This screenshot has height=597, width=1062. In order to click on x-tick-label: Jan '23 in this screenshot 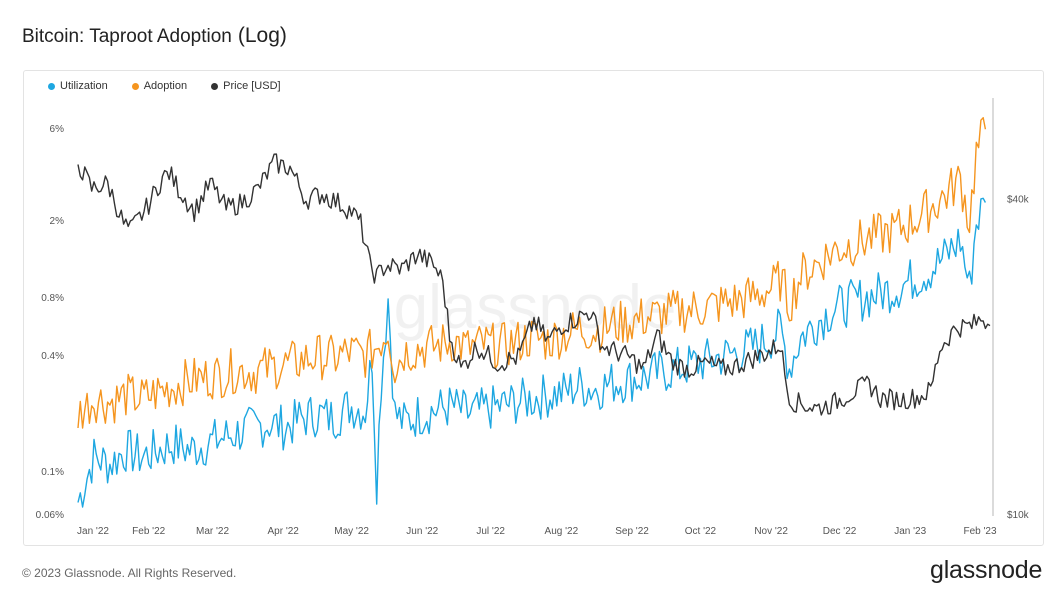, I will do `click(910, 531)`.